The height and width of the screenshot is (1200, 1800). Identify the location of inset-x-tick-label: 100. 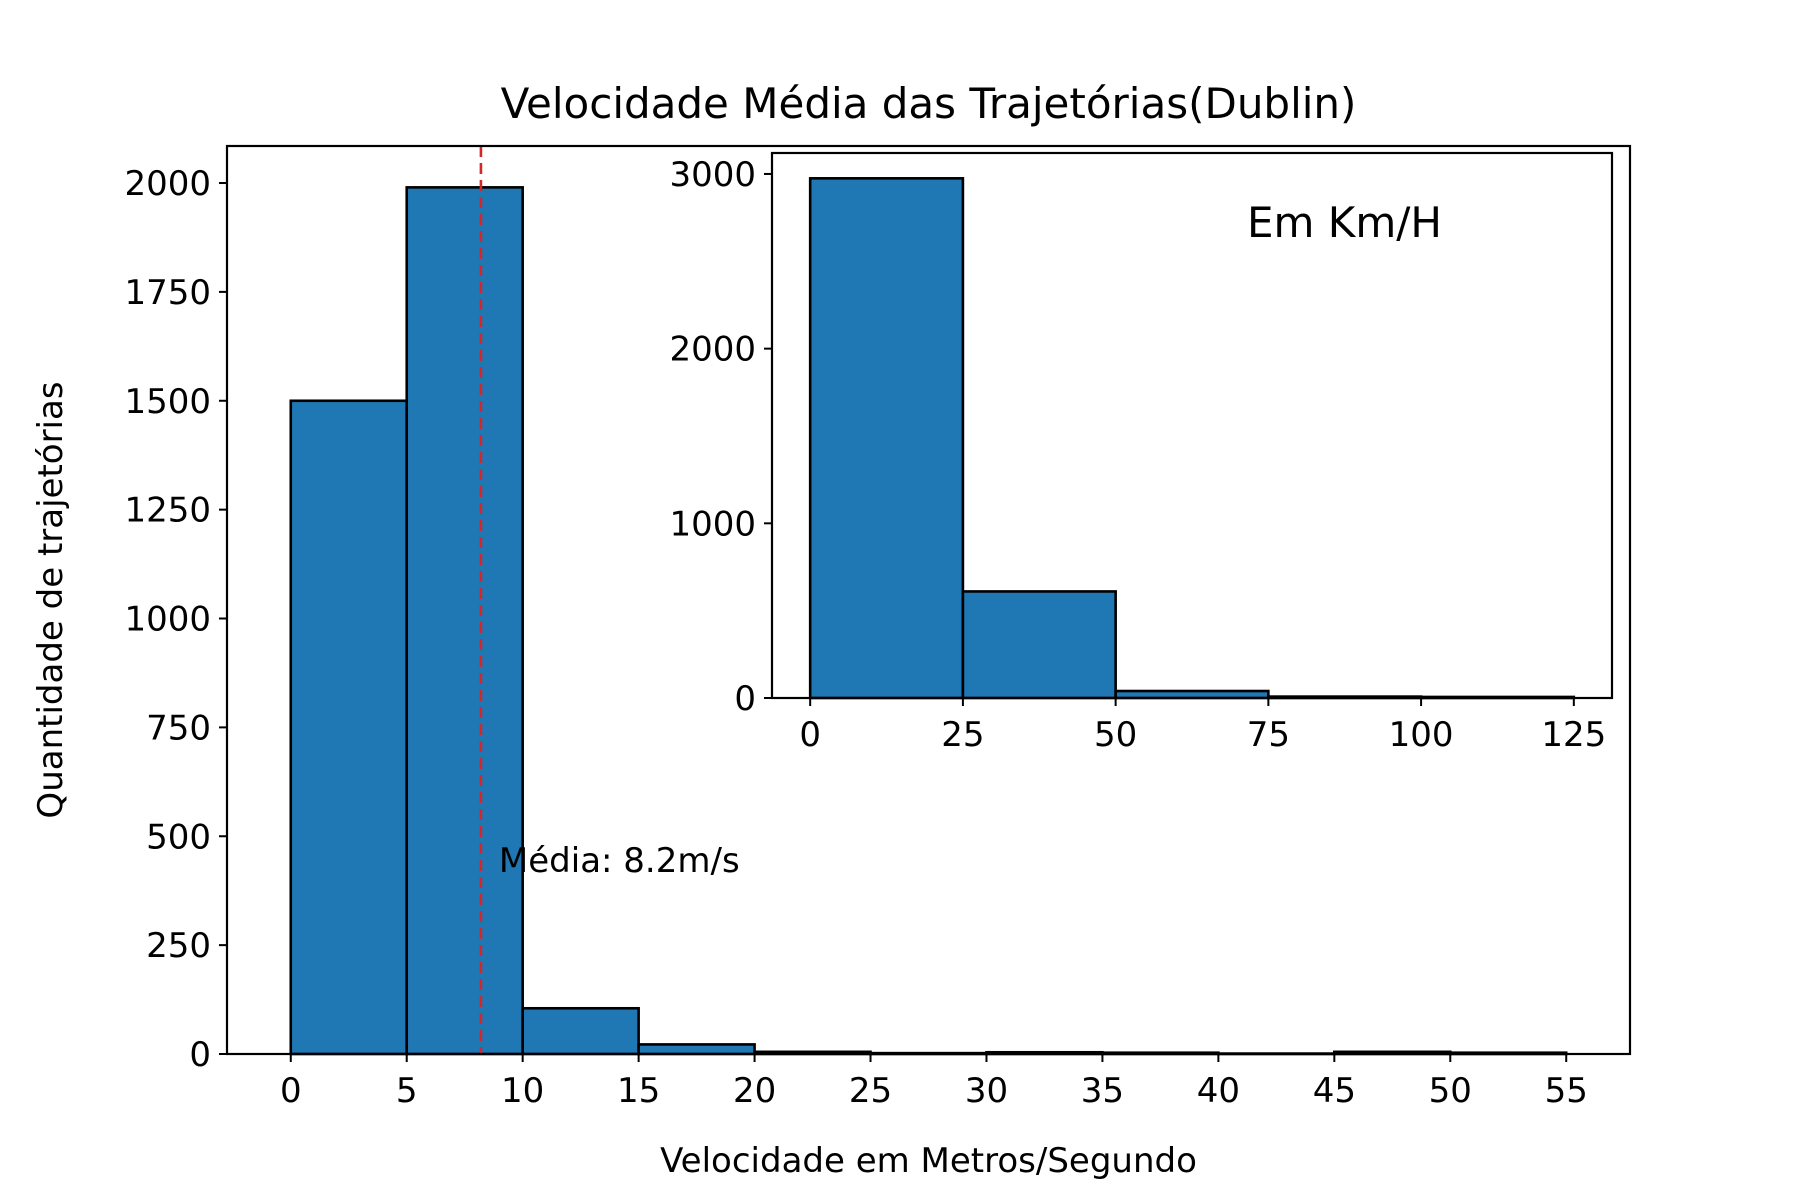
(1421, 735).